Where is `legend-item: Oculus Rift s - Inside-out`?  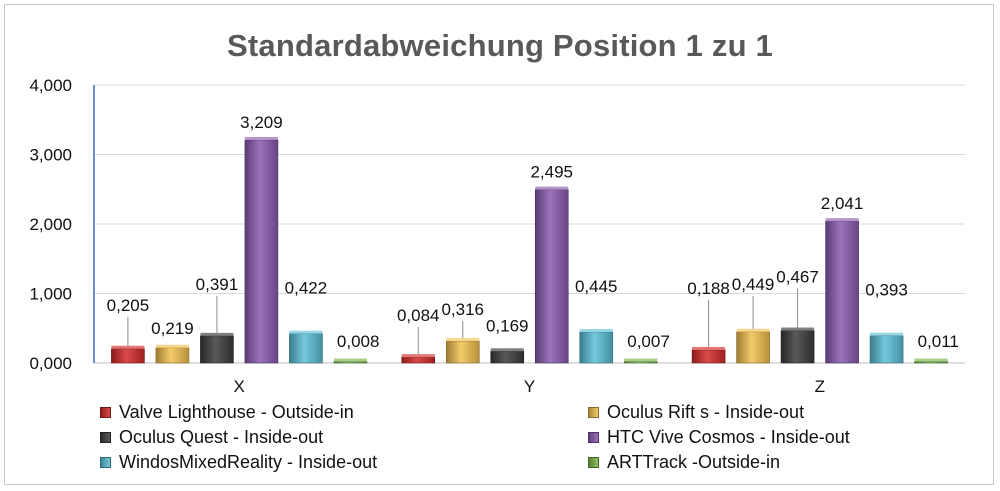 legend-item: Oculus Rift s - Inside-out is located at coordinates (696, 412).